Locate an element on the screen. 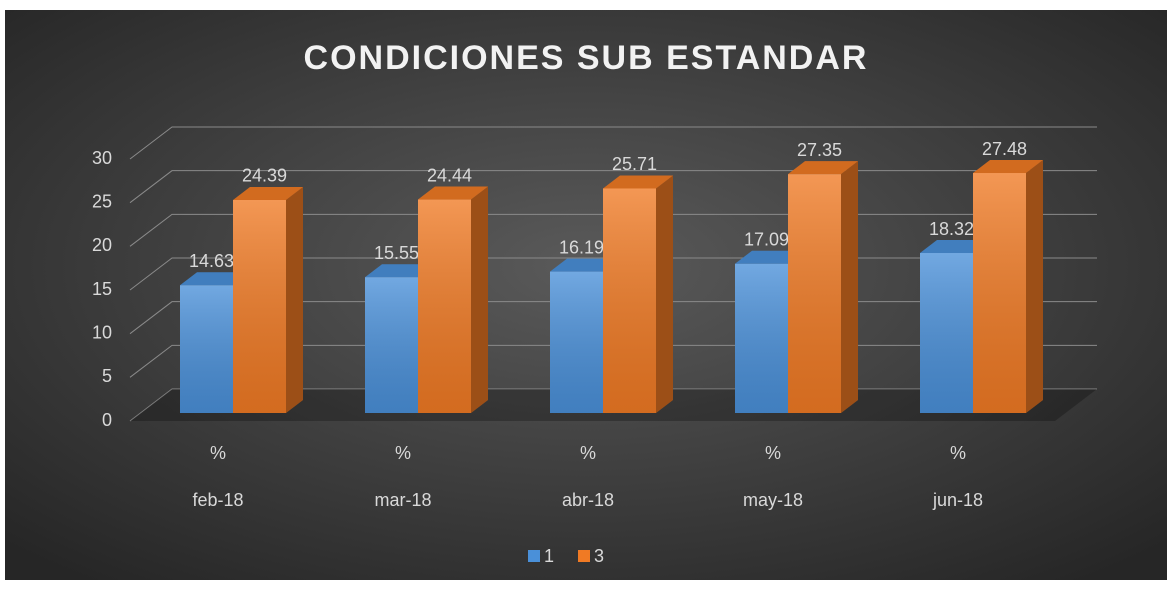 The image size is (1172, 589). data-label: 25.71 is located at coordinates (634, 164).